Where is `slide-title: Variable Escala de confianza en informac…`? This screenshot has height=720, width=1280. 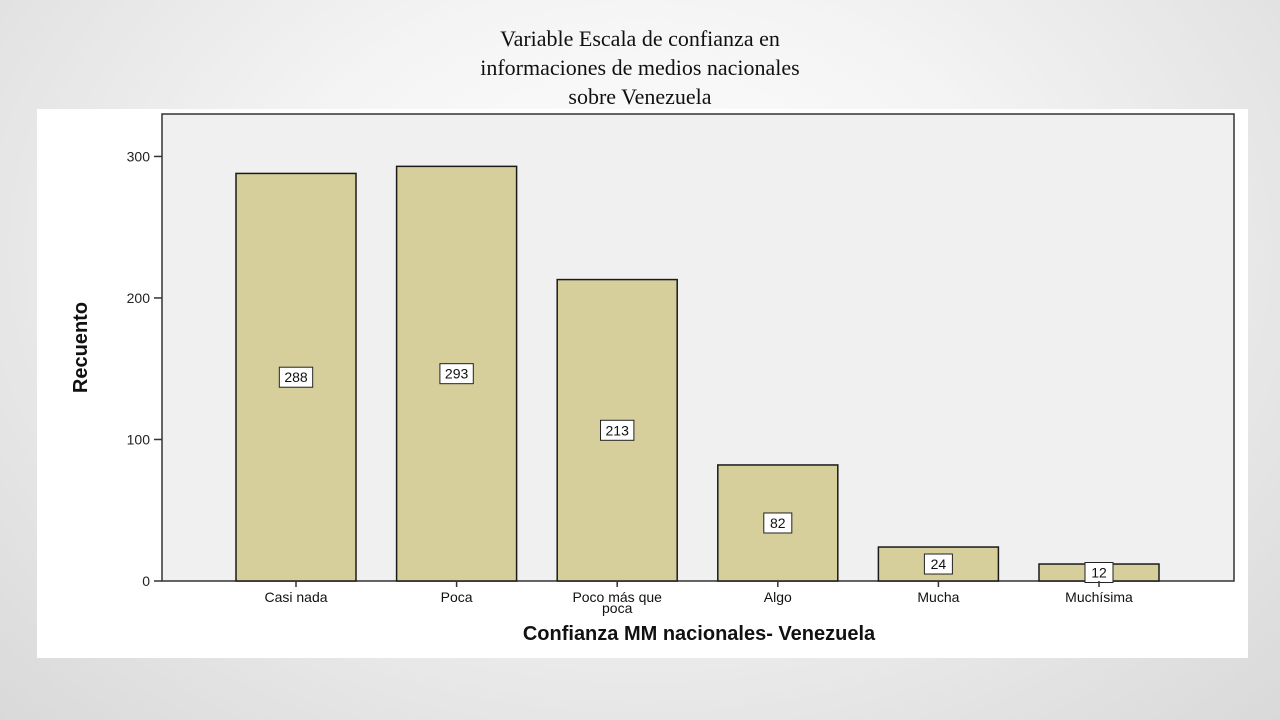 slide-title: Variable Escala de confianza en informac… is located at coordinates (640, 67).